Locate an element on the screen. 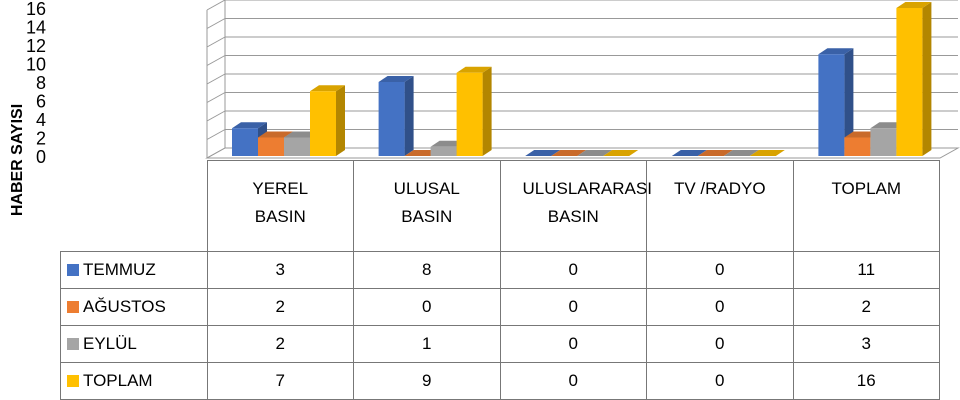  data-label: 16 is located at coordinates (866, 381).